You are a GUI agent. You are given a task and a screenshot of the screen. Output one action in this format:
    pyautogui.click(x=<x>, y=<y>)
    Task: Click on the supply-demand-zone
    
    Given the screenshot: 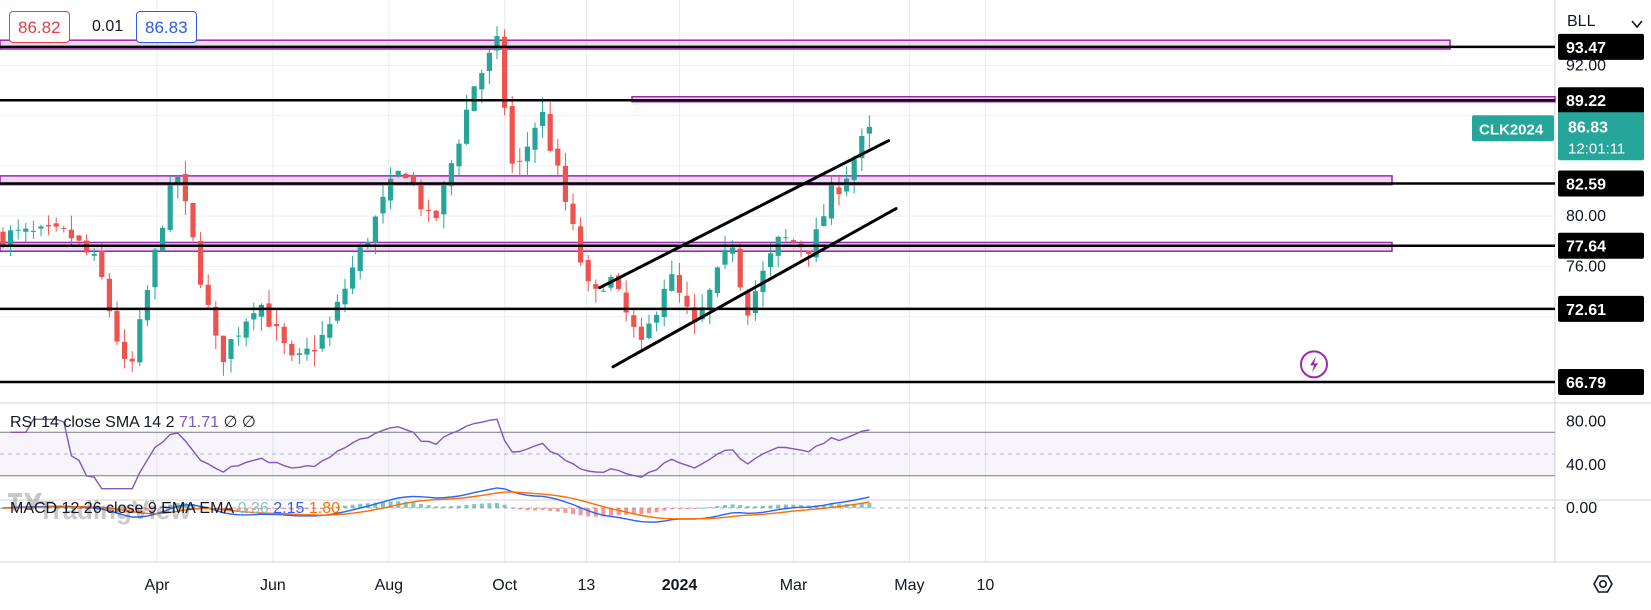 What is the action you would take?
    pyautogui.click(x=725, y=44)
    